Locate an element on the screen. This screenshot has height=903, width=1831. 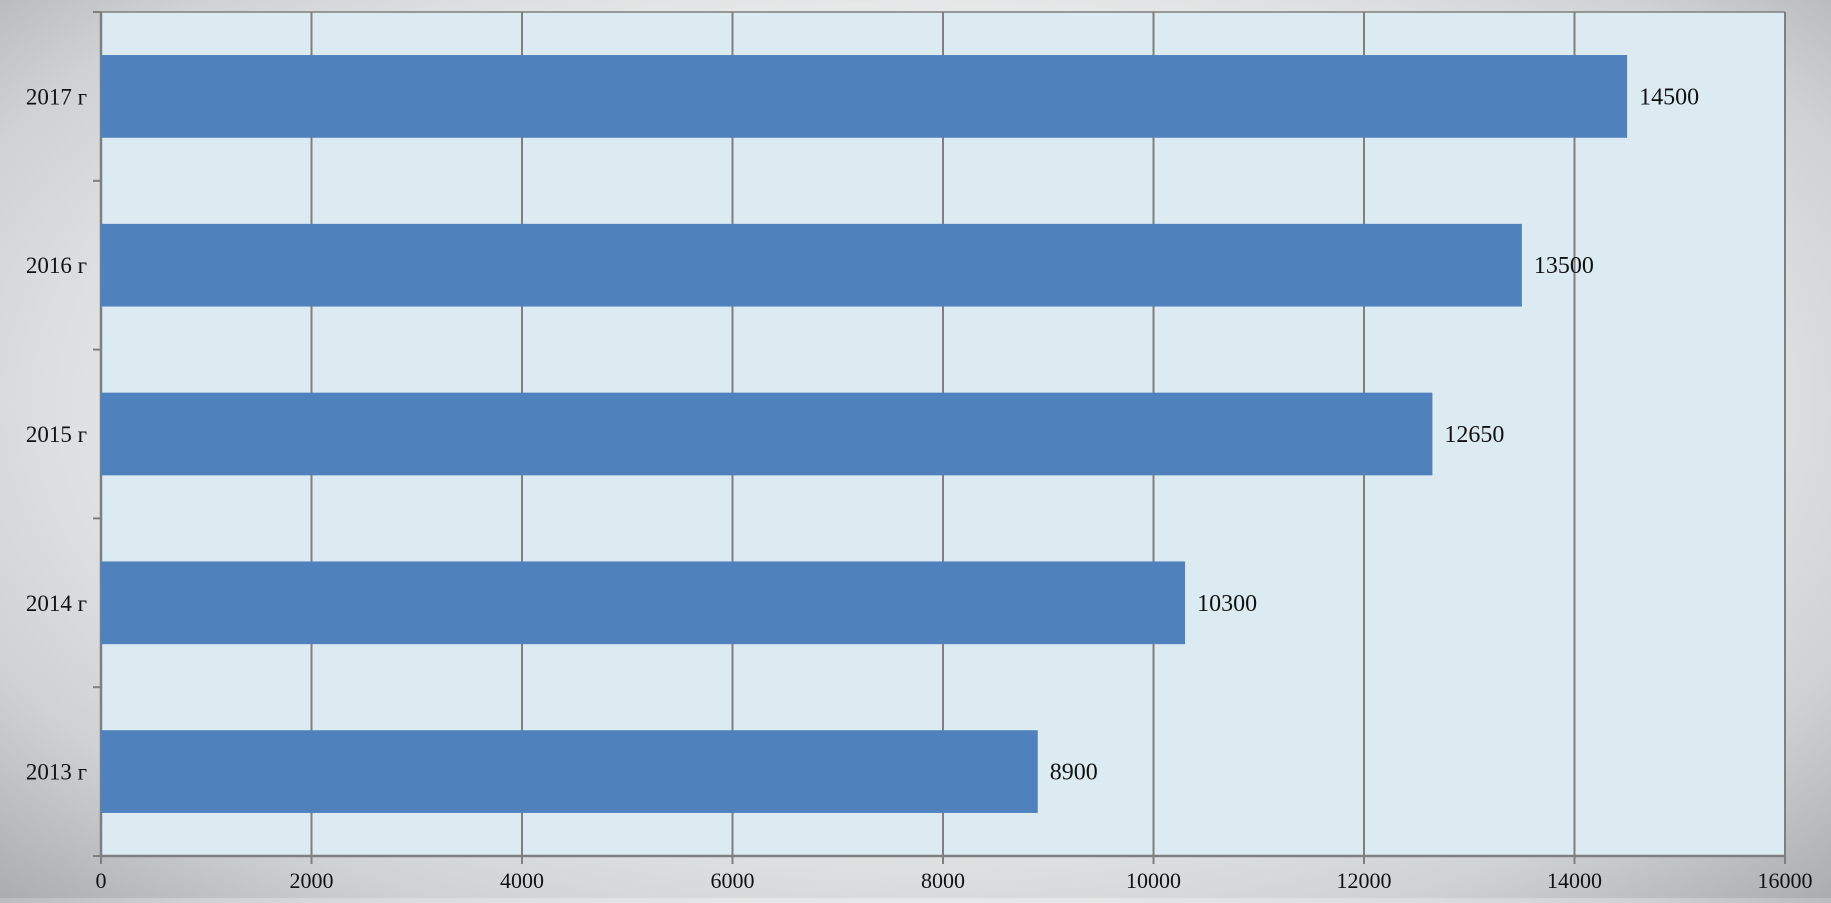
data-label: 14500 is located at coordinates (1669, 97).